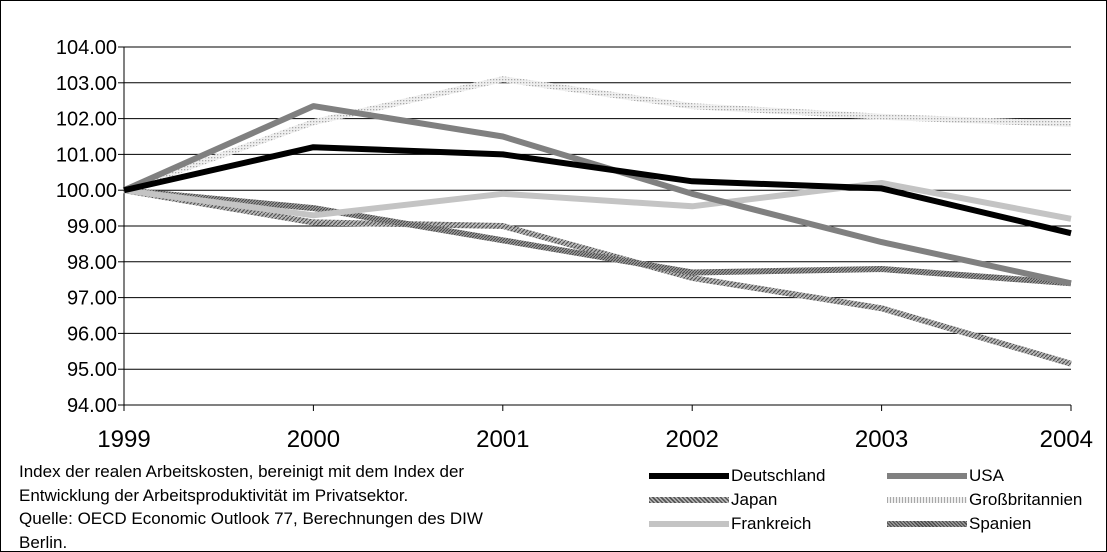 The width and height of the screenshot is (1107, 552). Describe the element at coordinates (986, 475) in the screenshot. I see `legend-label: USA` at that location.